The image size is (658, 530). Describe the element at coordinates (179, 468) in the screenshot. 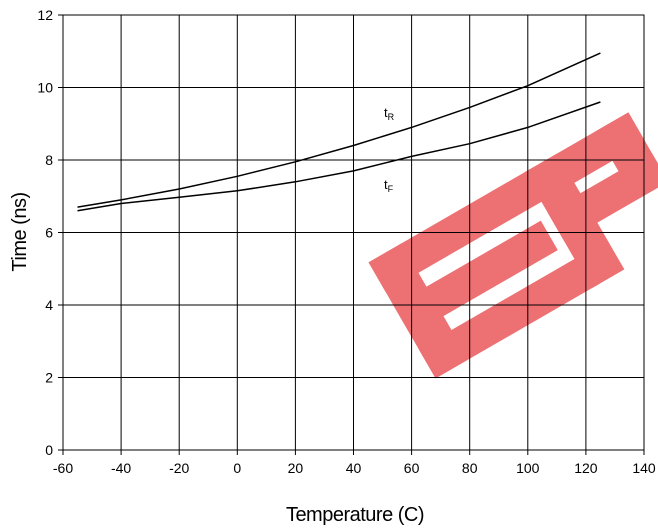

I see `x-tick-label: -20` at that location.